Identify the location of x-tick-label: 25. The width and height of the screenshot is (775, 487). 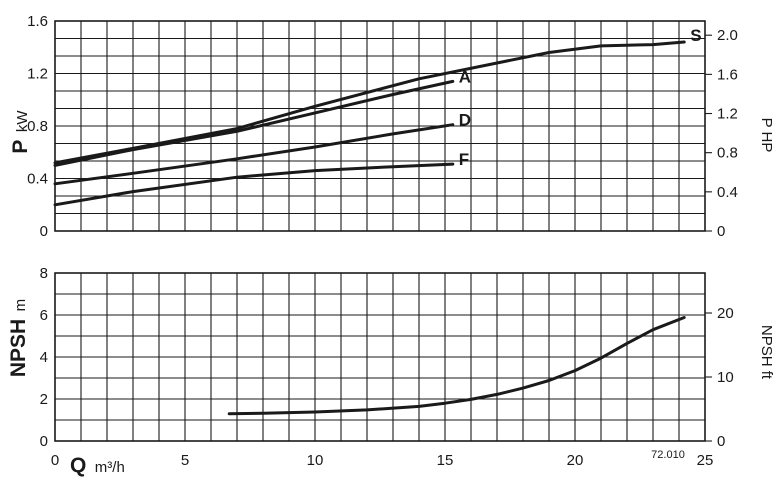
(705, 460).